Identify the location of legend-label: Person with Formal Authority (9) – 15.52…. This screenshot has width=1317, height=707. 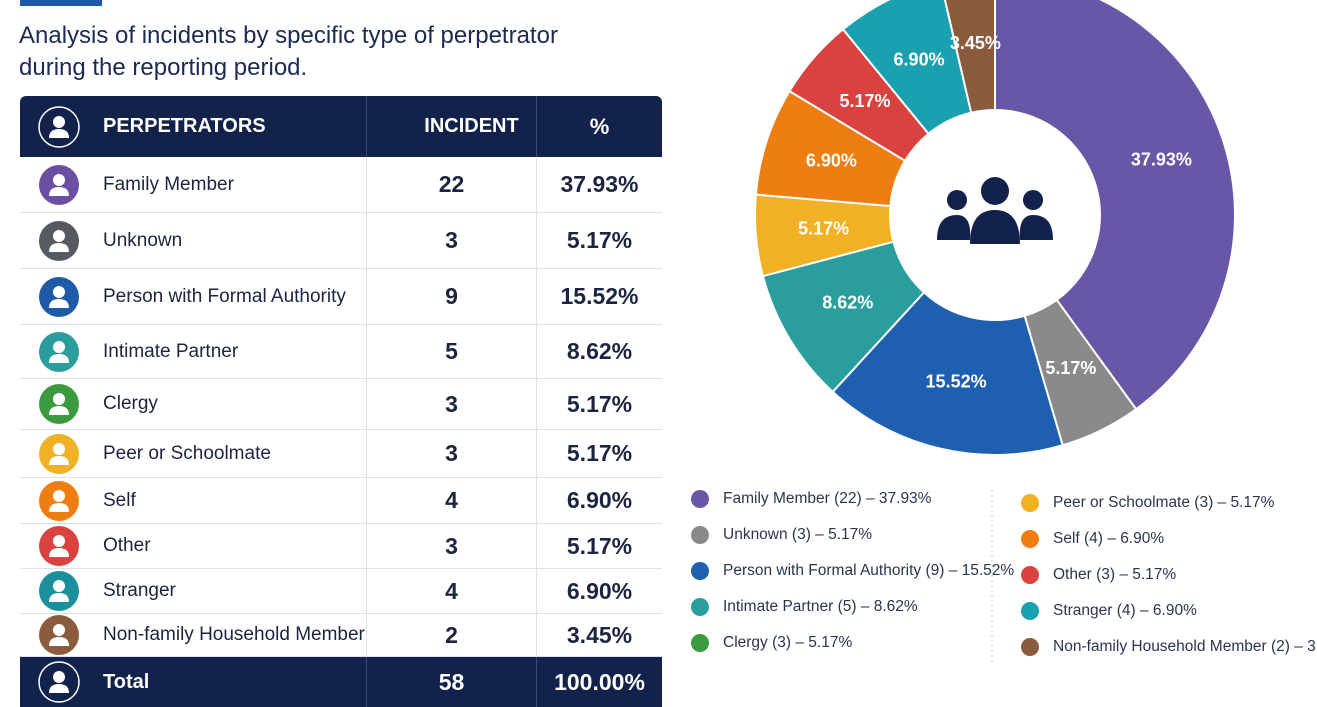
(868, 570).